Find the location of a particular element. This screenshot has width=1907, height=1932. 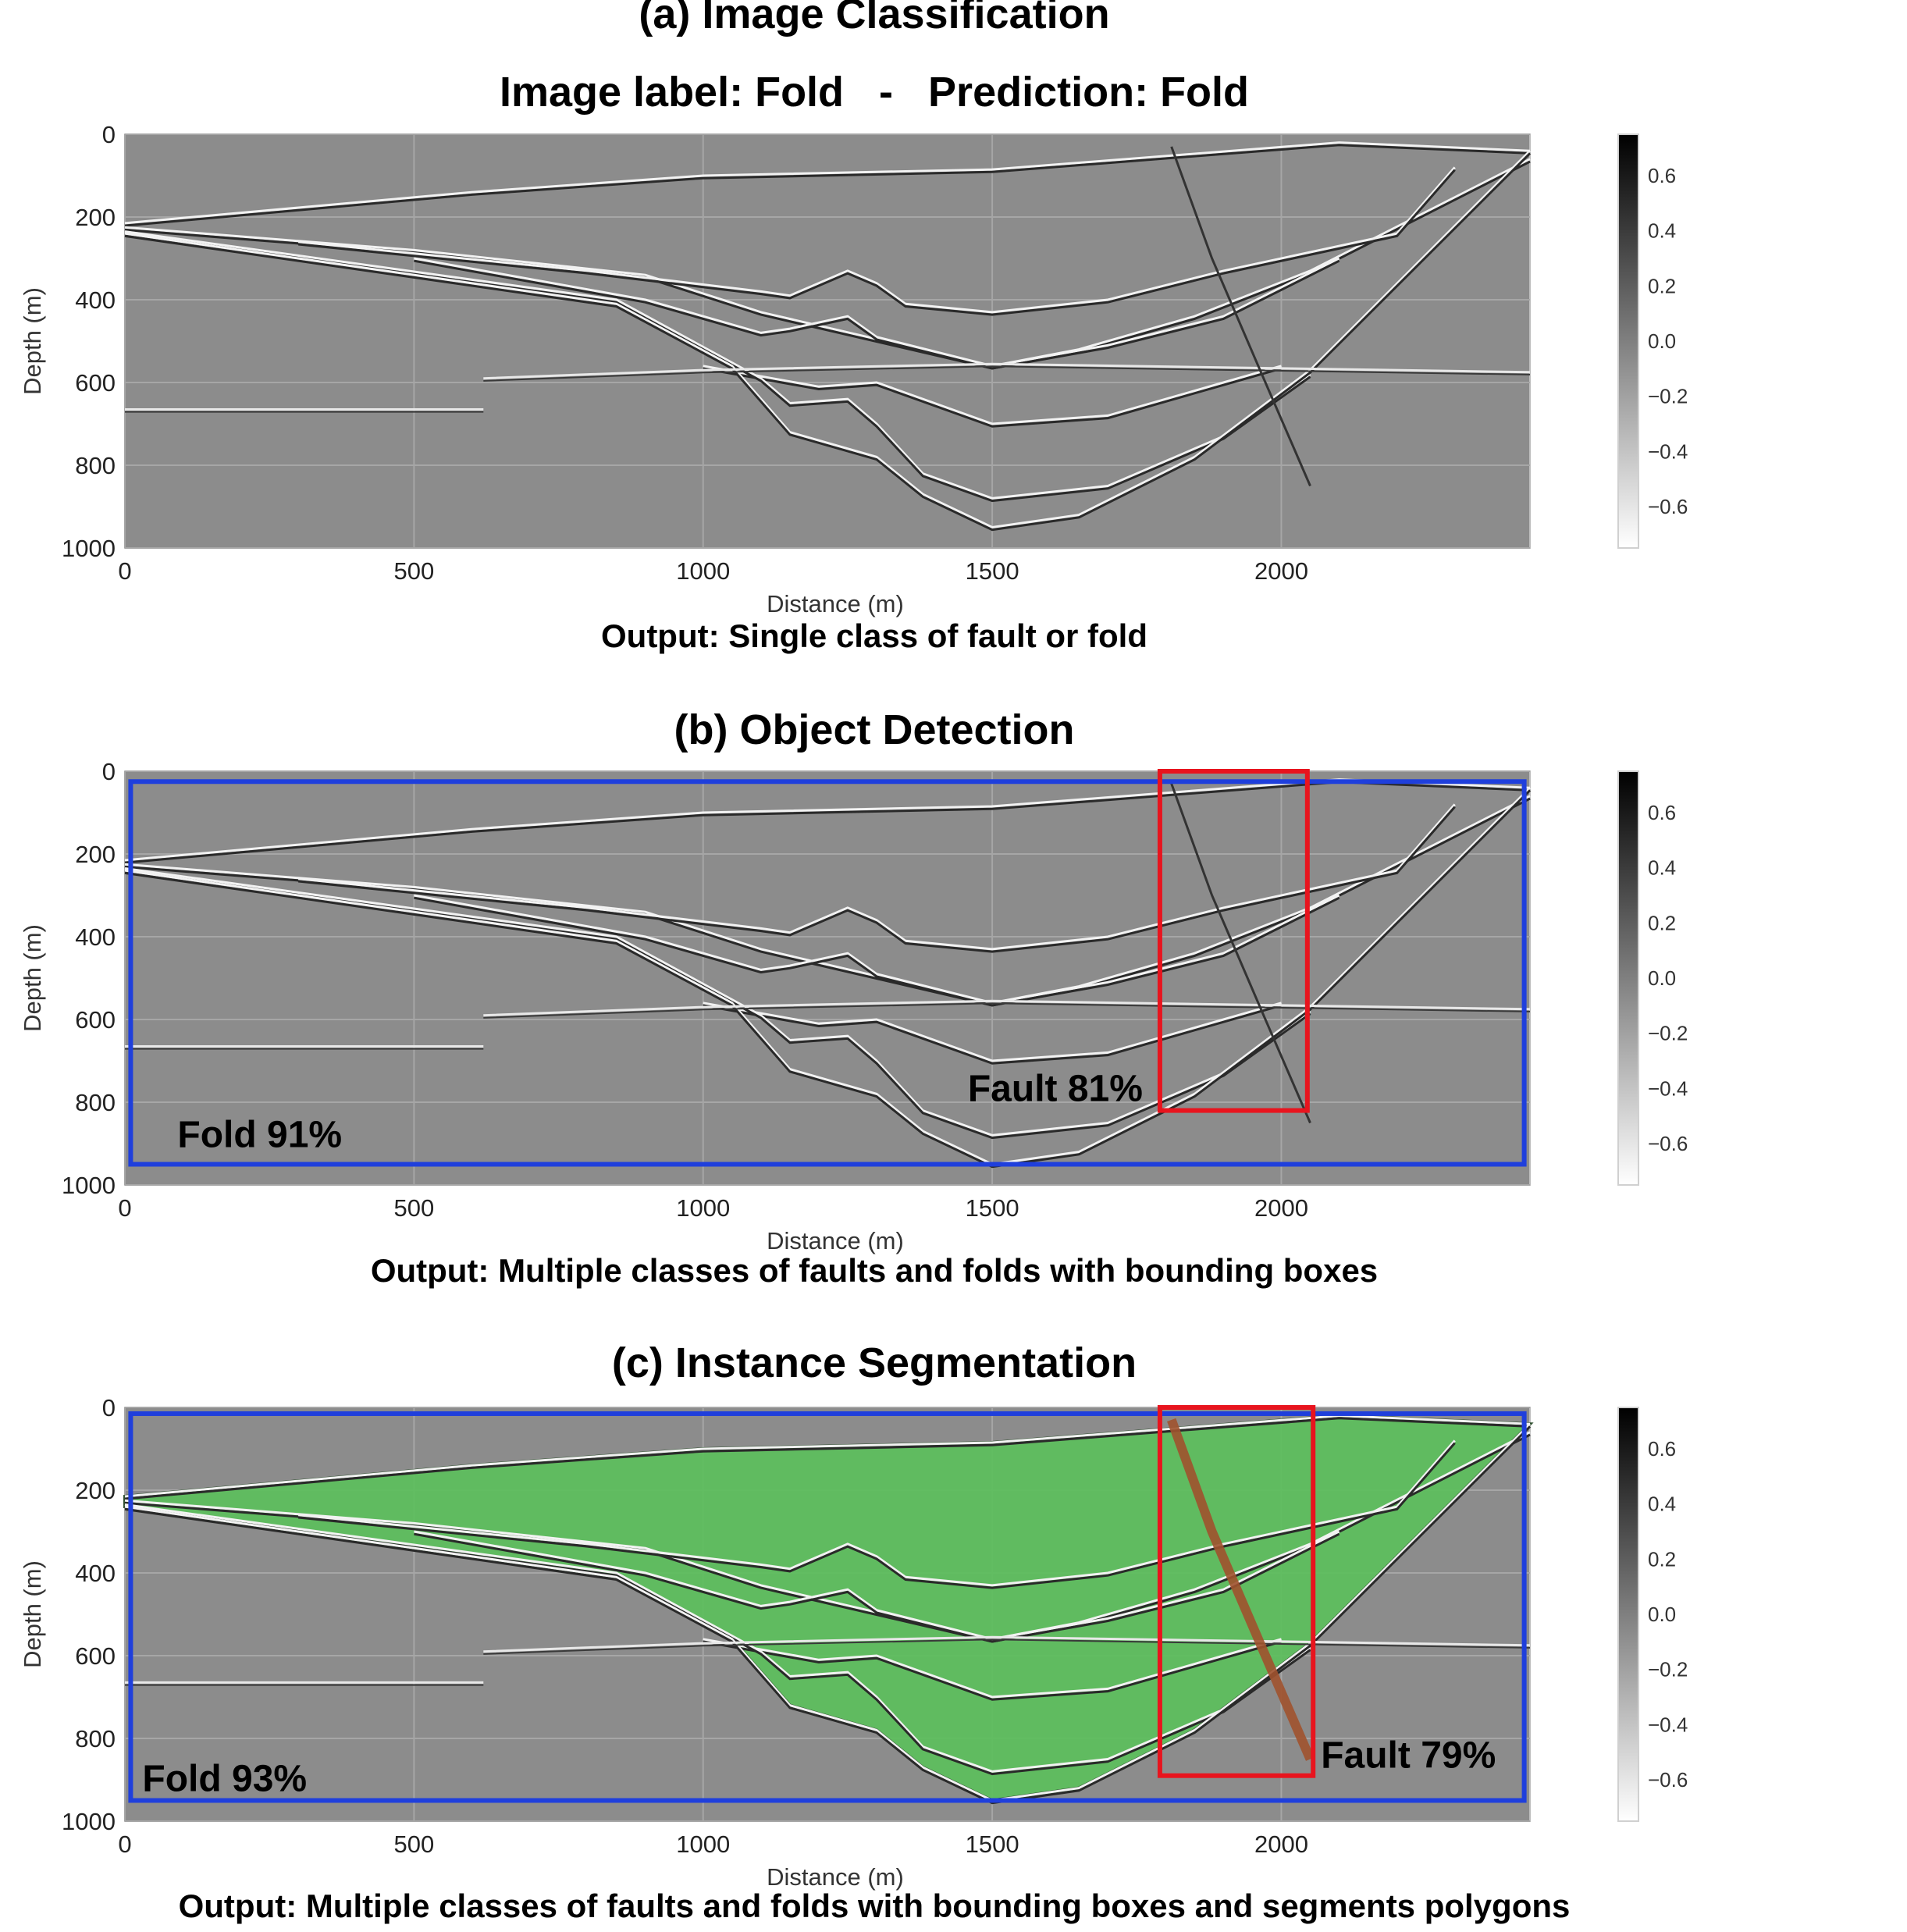

panel-a-output: Output: Single class of fault or fold is located at coordinates (874, 635).